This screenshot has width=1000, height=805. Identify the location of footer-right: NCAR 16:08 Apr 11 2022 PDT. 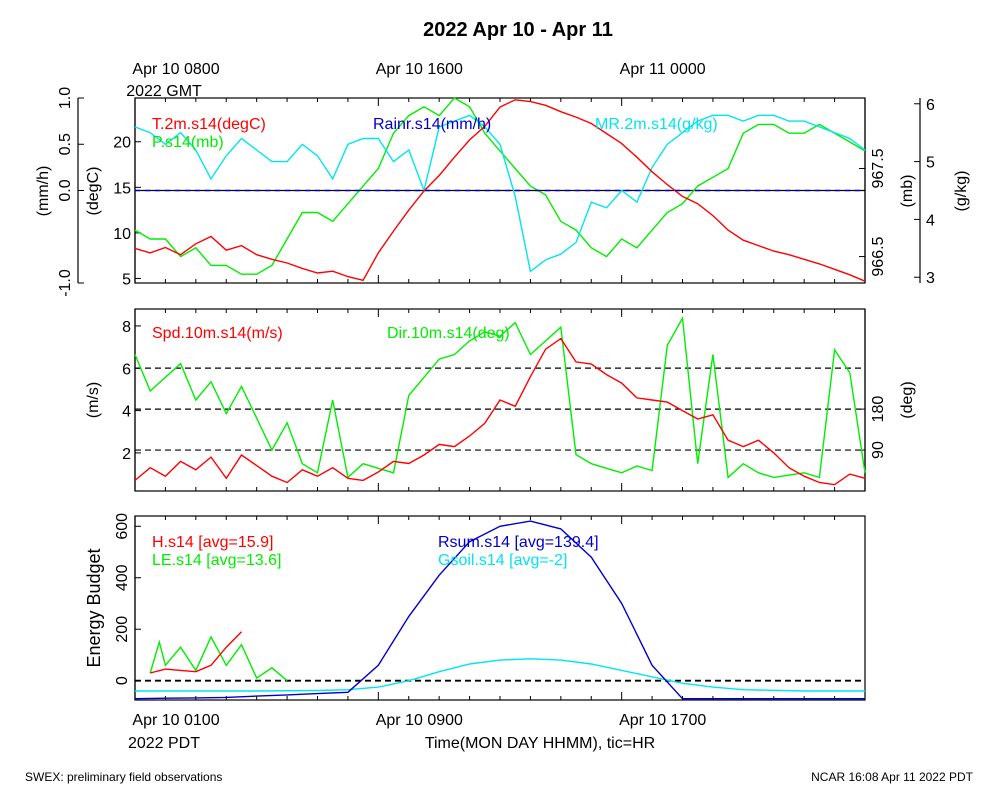
(892, 777).